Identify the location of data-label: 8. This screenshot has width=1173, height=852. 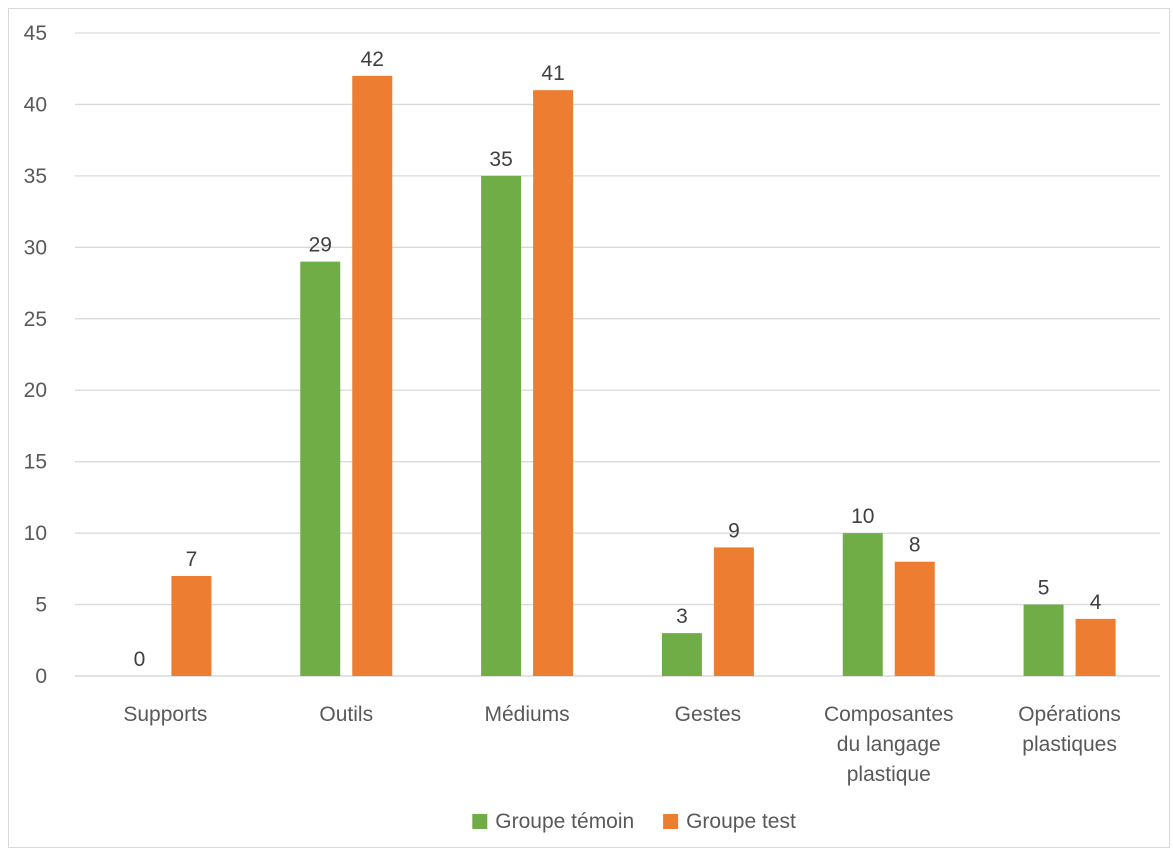
(915, 545).